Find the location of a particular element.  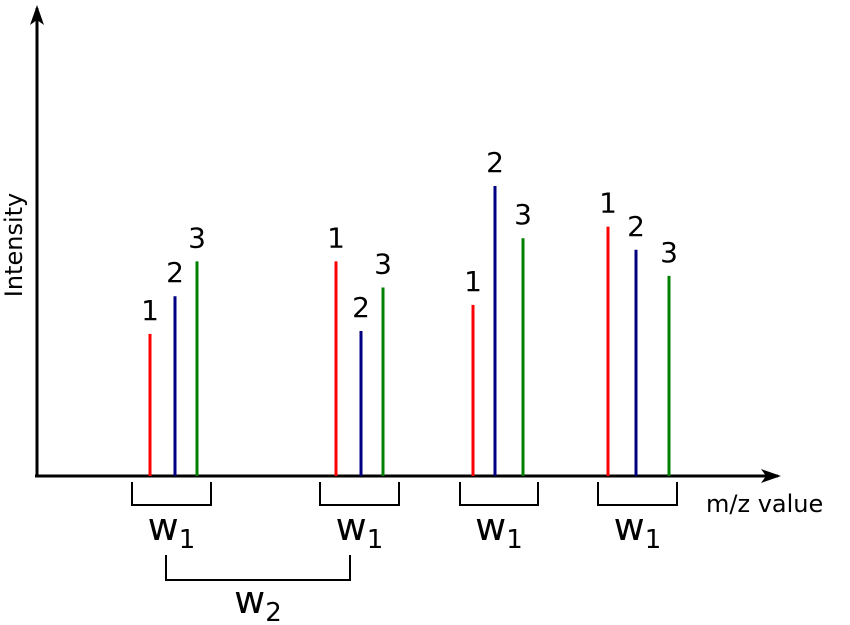

y-axis-label: Intensity is located at coordinates (14, 245).